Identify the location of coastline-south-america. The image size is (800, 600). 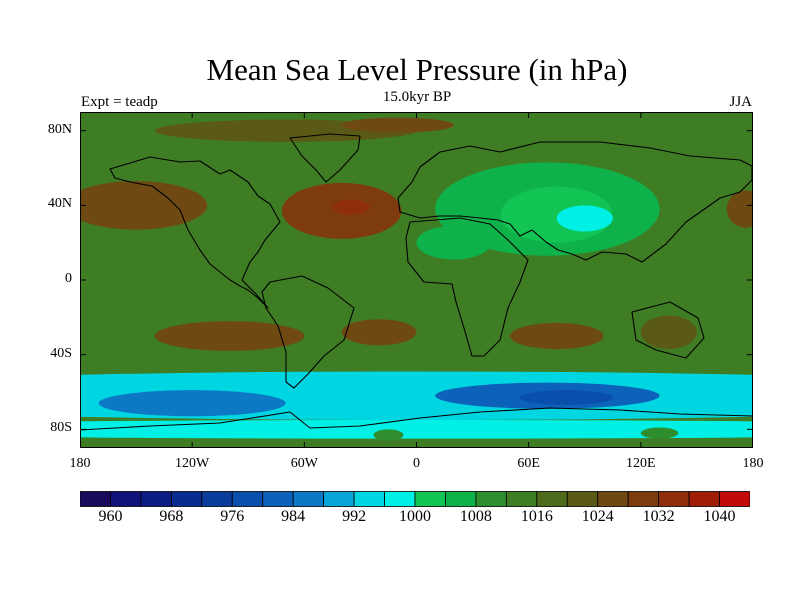
(308, 332).